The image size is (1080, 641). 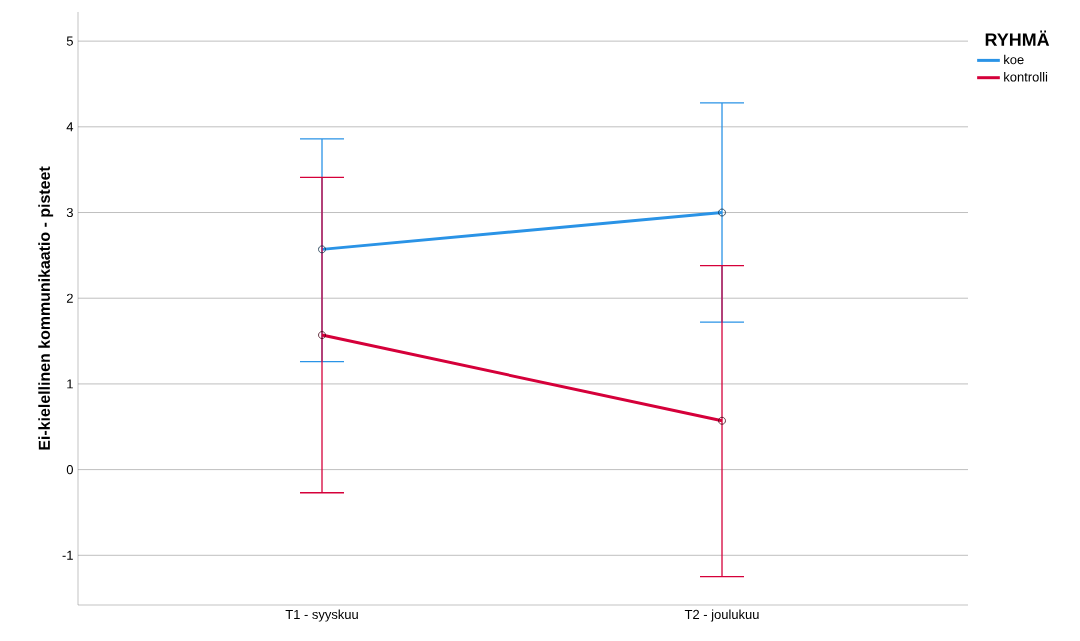 What do you see at coordinates (70, 384) in the screenshot?
I see `y-tick-label: 1` at bounding box center [70, 384].